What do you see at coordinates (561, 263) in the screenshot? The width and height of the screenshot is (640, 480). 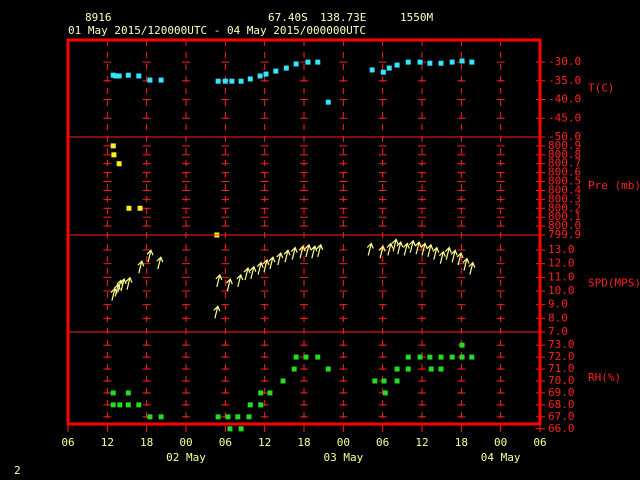 I see `y-tick-label: 12.0` at bounding box center [561, 263].